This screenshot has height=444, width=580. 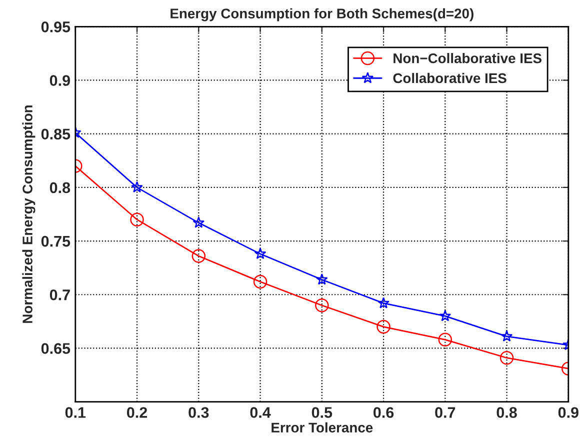 I want to click on y-tick-label: 0.95, so click(x=55, y=27).